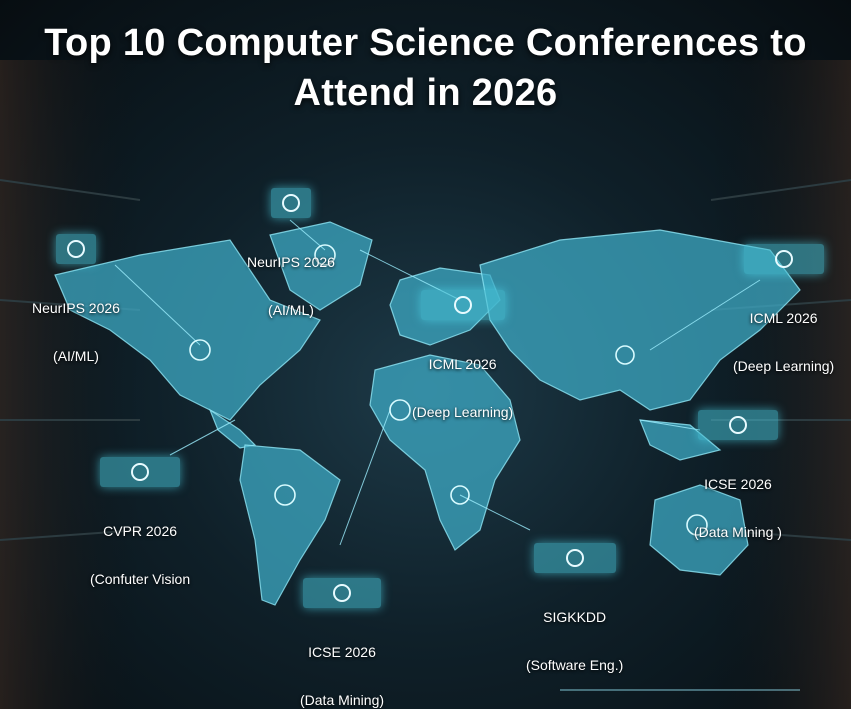  I want to click on conference-label: CVPR 2026 (Confuter Vision, so click(140, 522).